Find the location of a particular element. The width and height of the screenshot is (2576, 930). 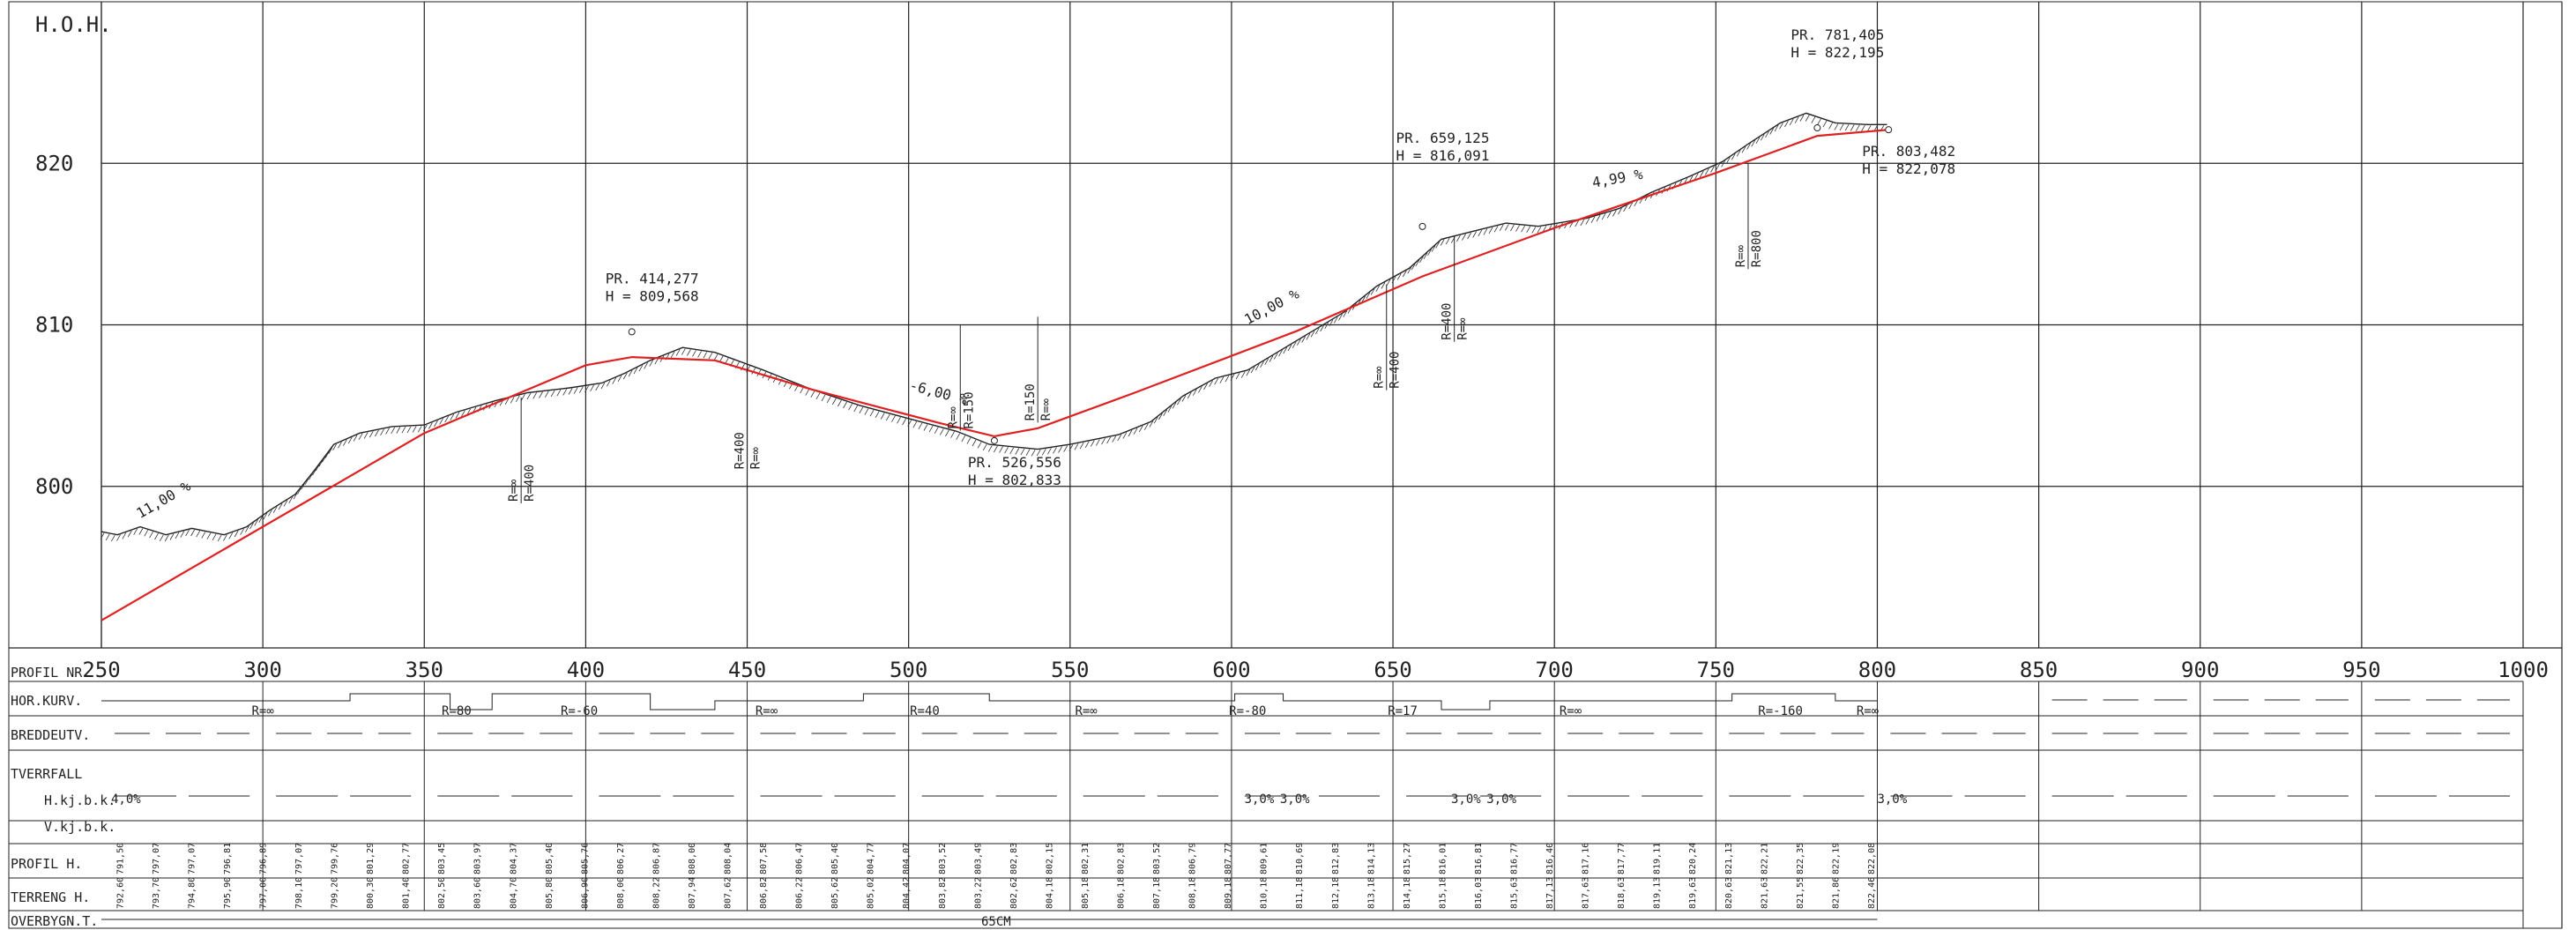

band-title-terreng-h: TERRENG H. is located at coordinates (50, 897).